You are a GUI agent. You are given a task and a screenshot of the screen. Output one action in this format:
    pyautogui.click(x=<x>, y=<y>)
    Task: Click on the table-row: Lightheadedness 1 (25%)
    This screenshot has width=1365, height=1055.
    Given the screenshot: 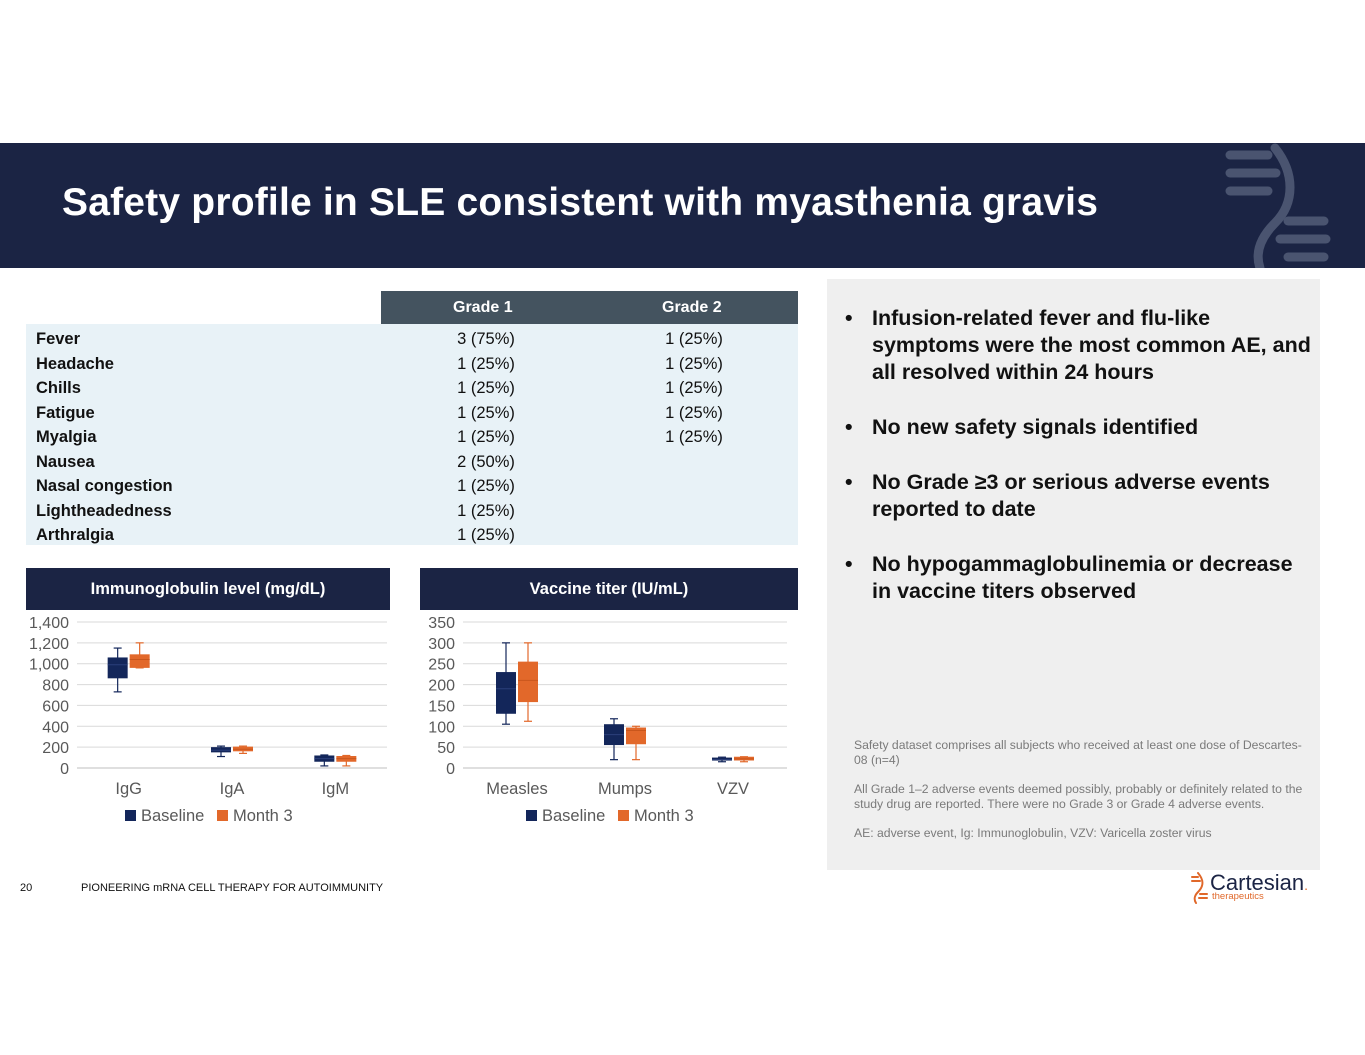 What is the action you would take?
    pyautogui.click(x=412, y=510)
    